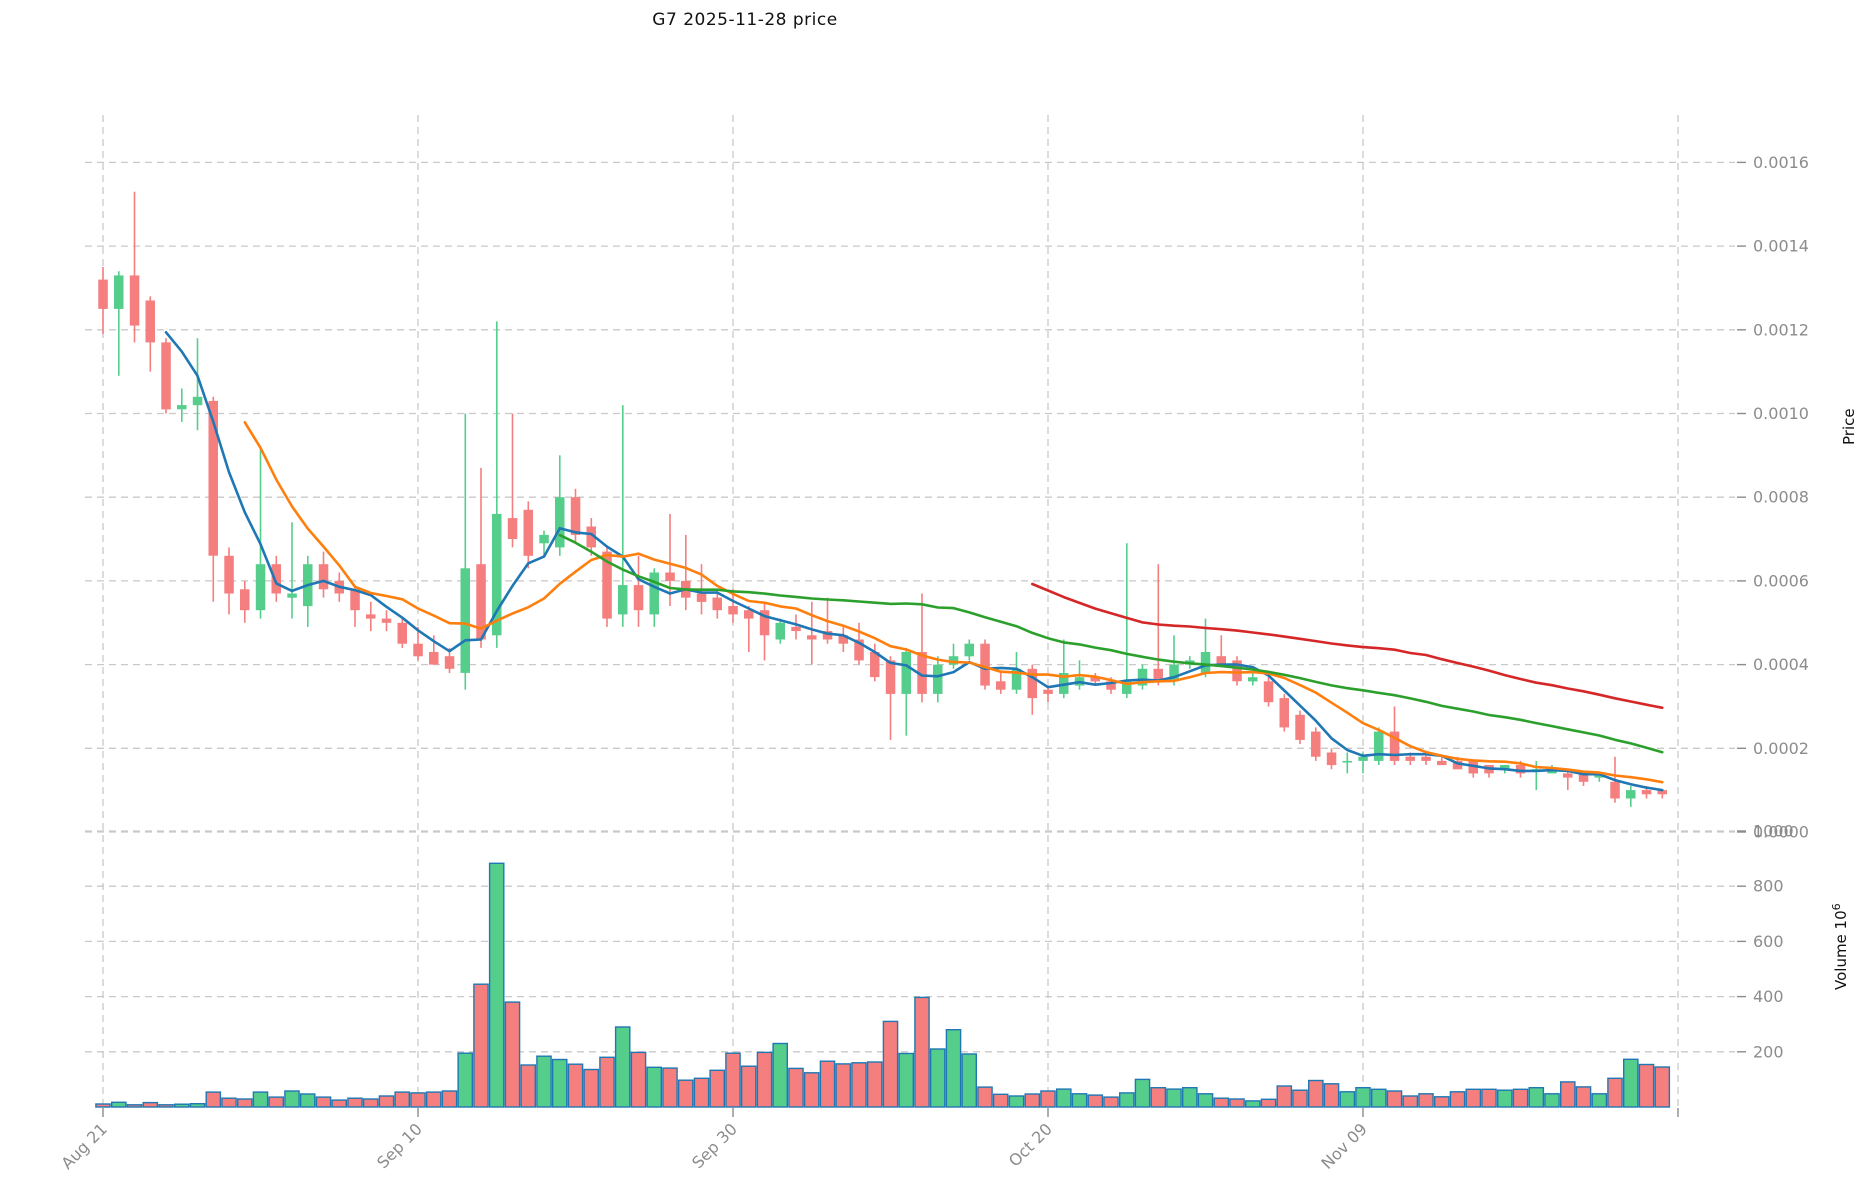 The width and height of the screenshot is (1873, 1202). I want to click on date-tick-label: Sep 10, so click(399, 1145).